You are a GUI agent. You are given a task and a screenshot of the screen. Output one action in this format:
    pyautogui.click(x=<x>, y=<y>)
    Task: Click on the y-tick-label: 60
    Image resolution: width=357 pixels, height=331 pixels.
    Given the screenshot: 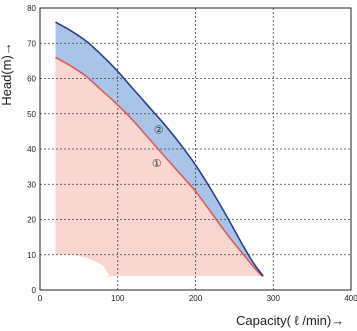 What is the action you would take?
    pyautogui.click(x=31, y=79)
    